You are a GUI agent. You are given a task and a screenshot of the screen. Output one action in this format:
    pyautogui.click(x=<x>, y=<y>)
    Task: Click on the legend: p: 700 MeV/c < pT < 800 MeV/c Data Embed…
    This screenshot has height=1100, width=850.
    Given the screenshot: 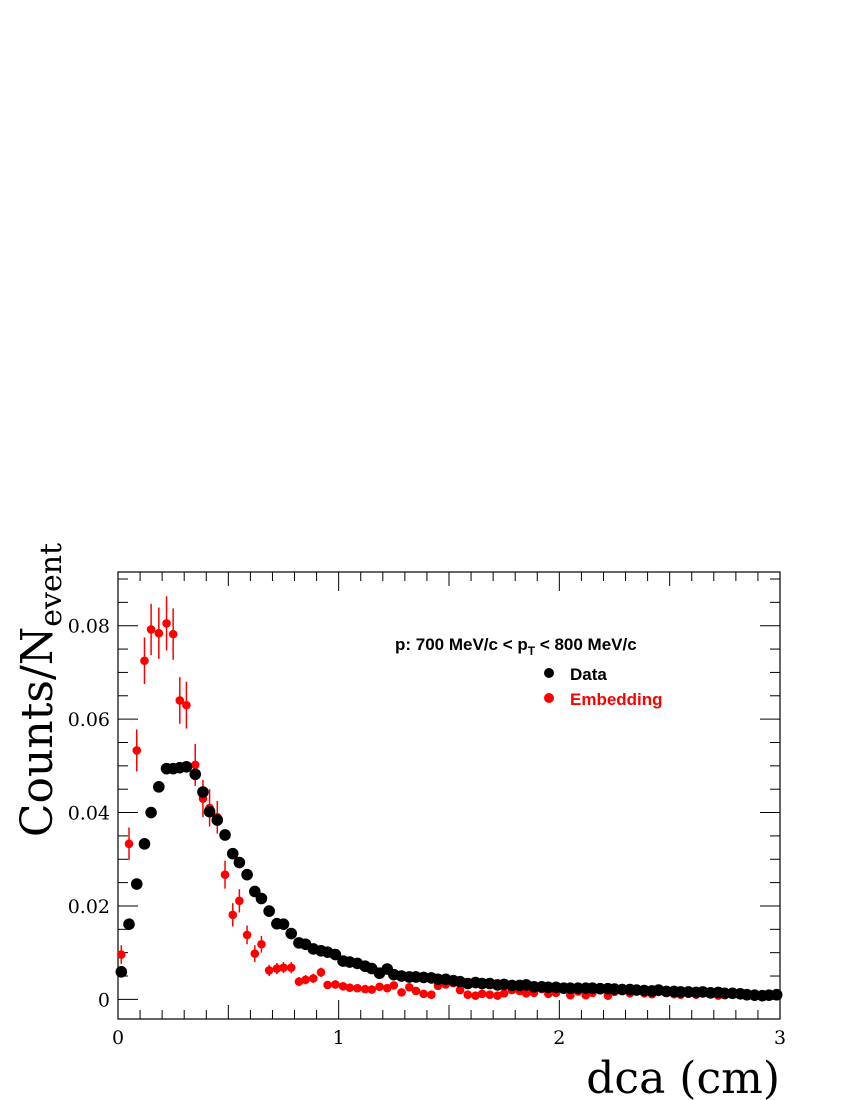 What is the action you would take?
    pyautogui.click(x=529, y=672)
    